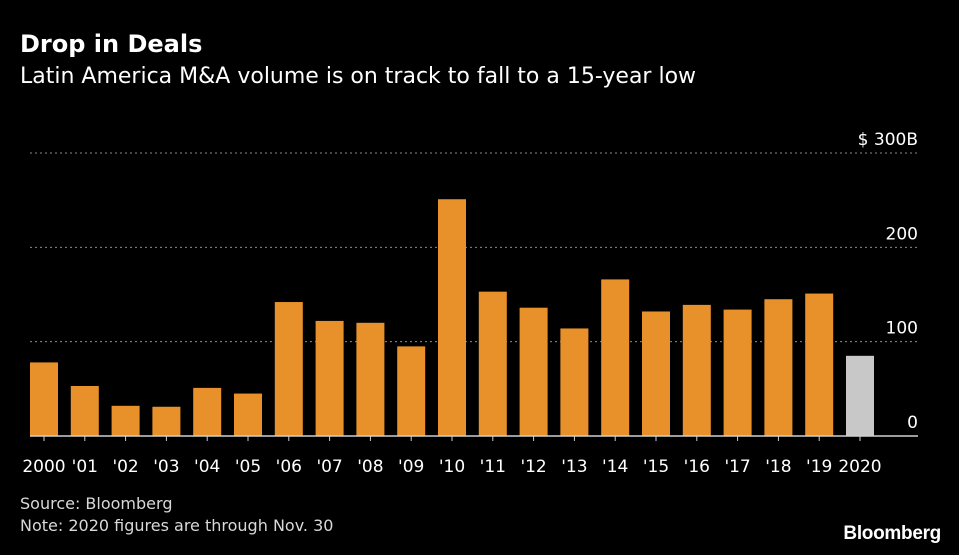  I want to click on y-tick-label: 200, so click(902, 234).